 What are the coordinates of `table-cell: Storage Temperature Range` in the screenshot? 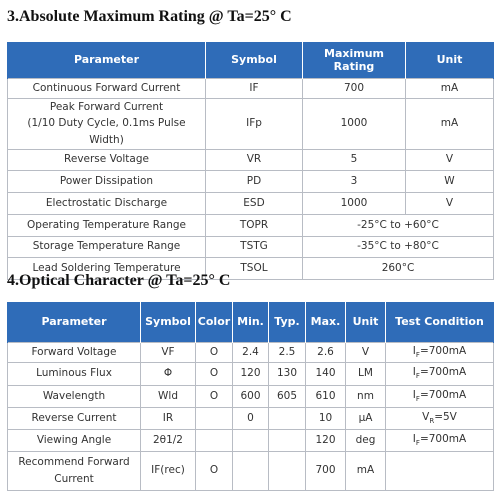 It's located at (106, 246).